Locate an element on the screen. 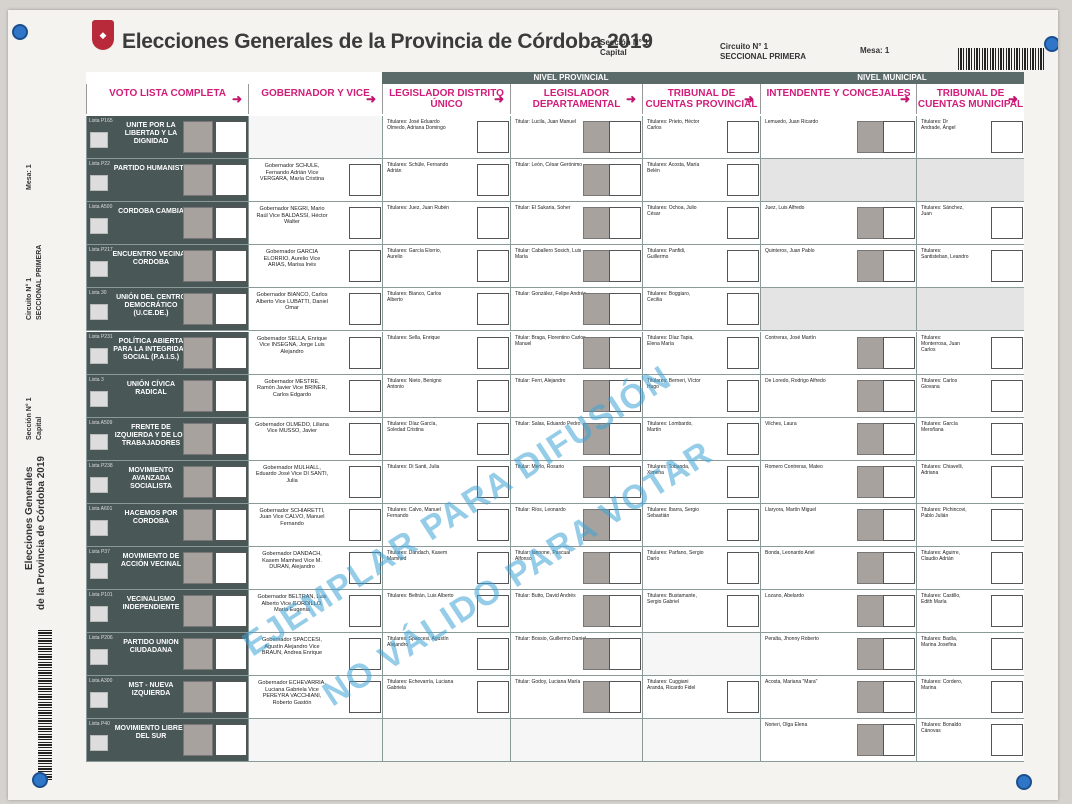 The width and height of the screenshot is (1072, 804). candidate-list-text: Titular: Ferri, Alejandro is located at coordinates (540, 380).